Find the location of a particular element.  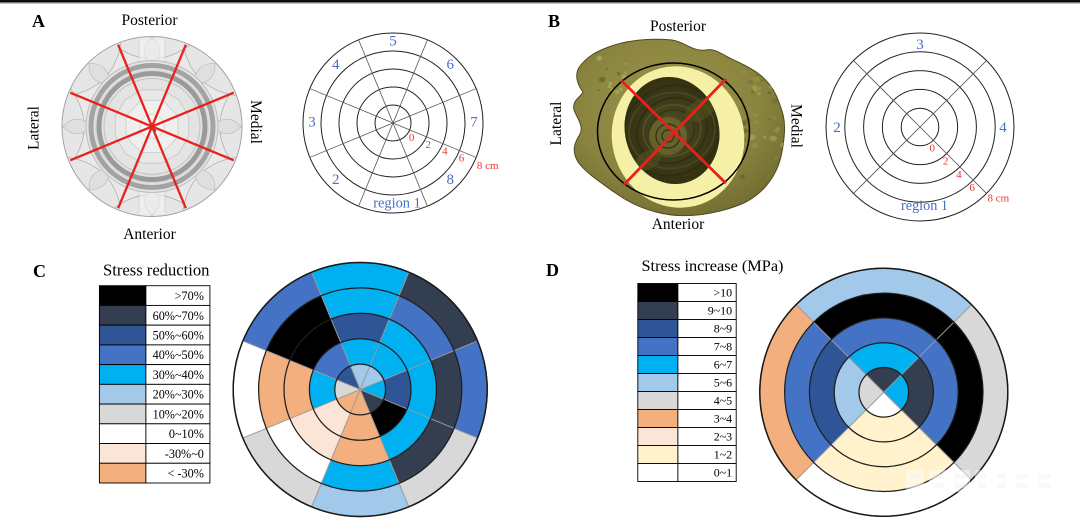

svg-text: 8~9 is located at coordinates (723, 329).